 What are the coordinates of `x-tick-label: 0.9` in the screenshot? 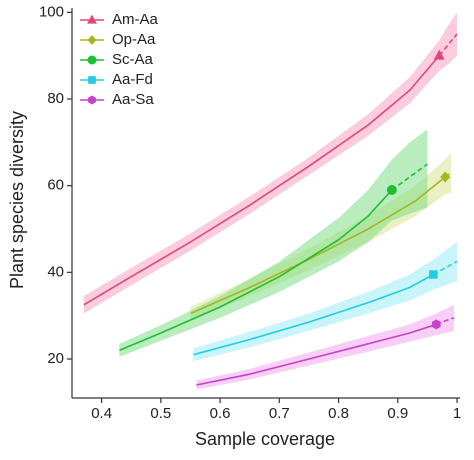 It's located at (397, 413).